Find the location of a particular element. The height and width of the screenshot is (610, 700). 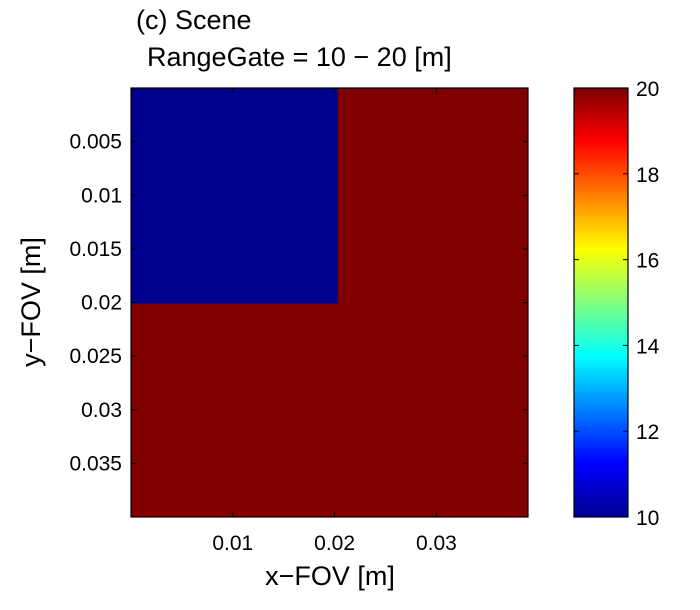

chart-title: (c) Scene is located at coordinates (194, 20).